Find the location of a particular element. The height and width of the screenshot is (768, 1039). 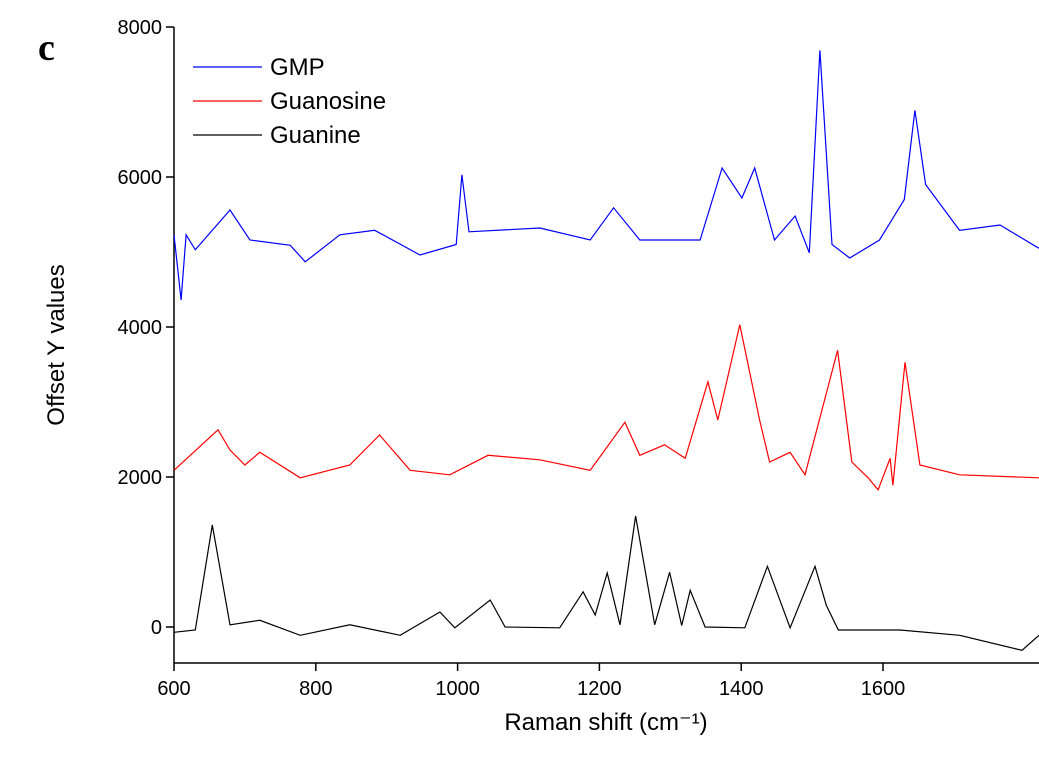

y-tick-label: 2000 is located at coordinates (140, 478).